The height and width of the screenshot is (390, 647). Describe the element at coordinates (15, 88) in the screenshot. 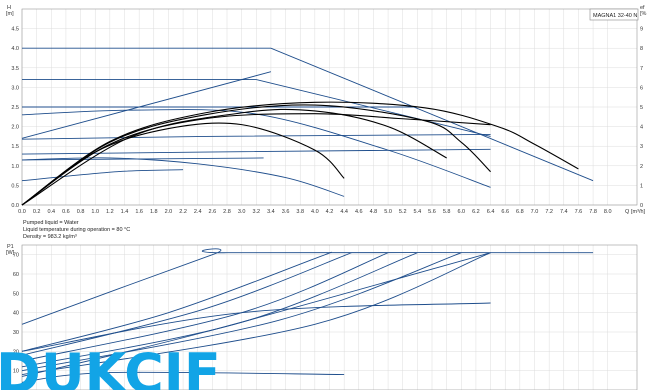

I see `head-tick-label: 3.0` at that location.